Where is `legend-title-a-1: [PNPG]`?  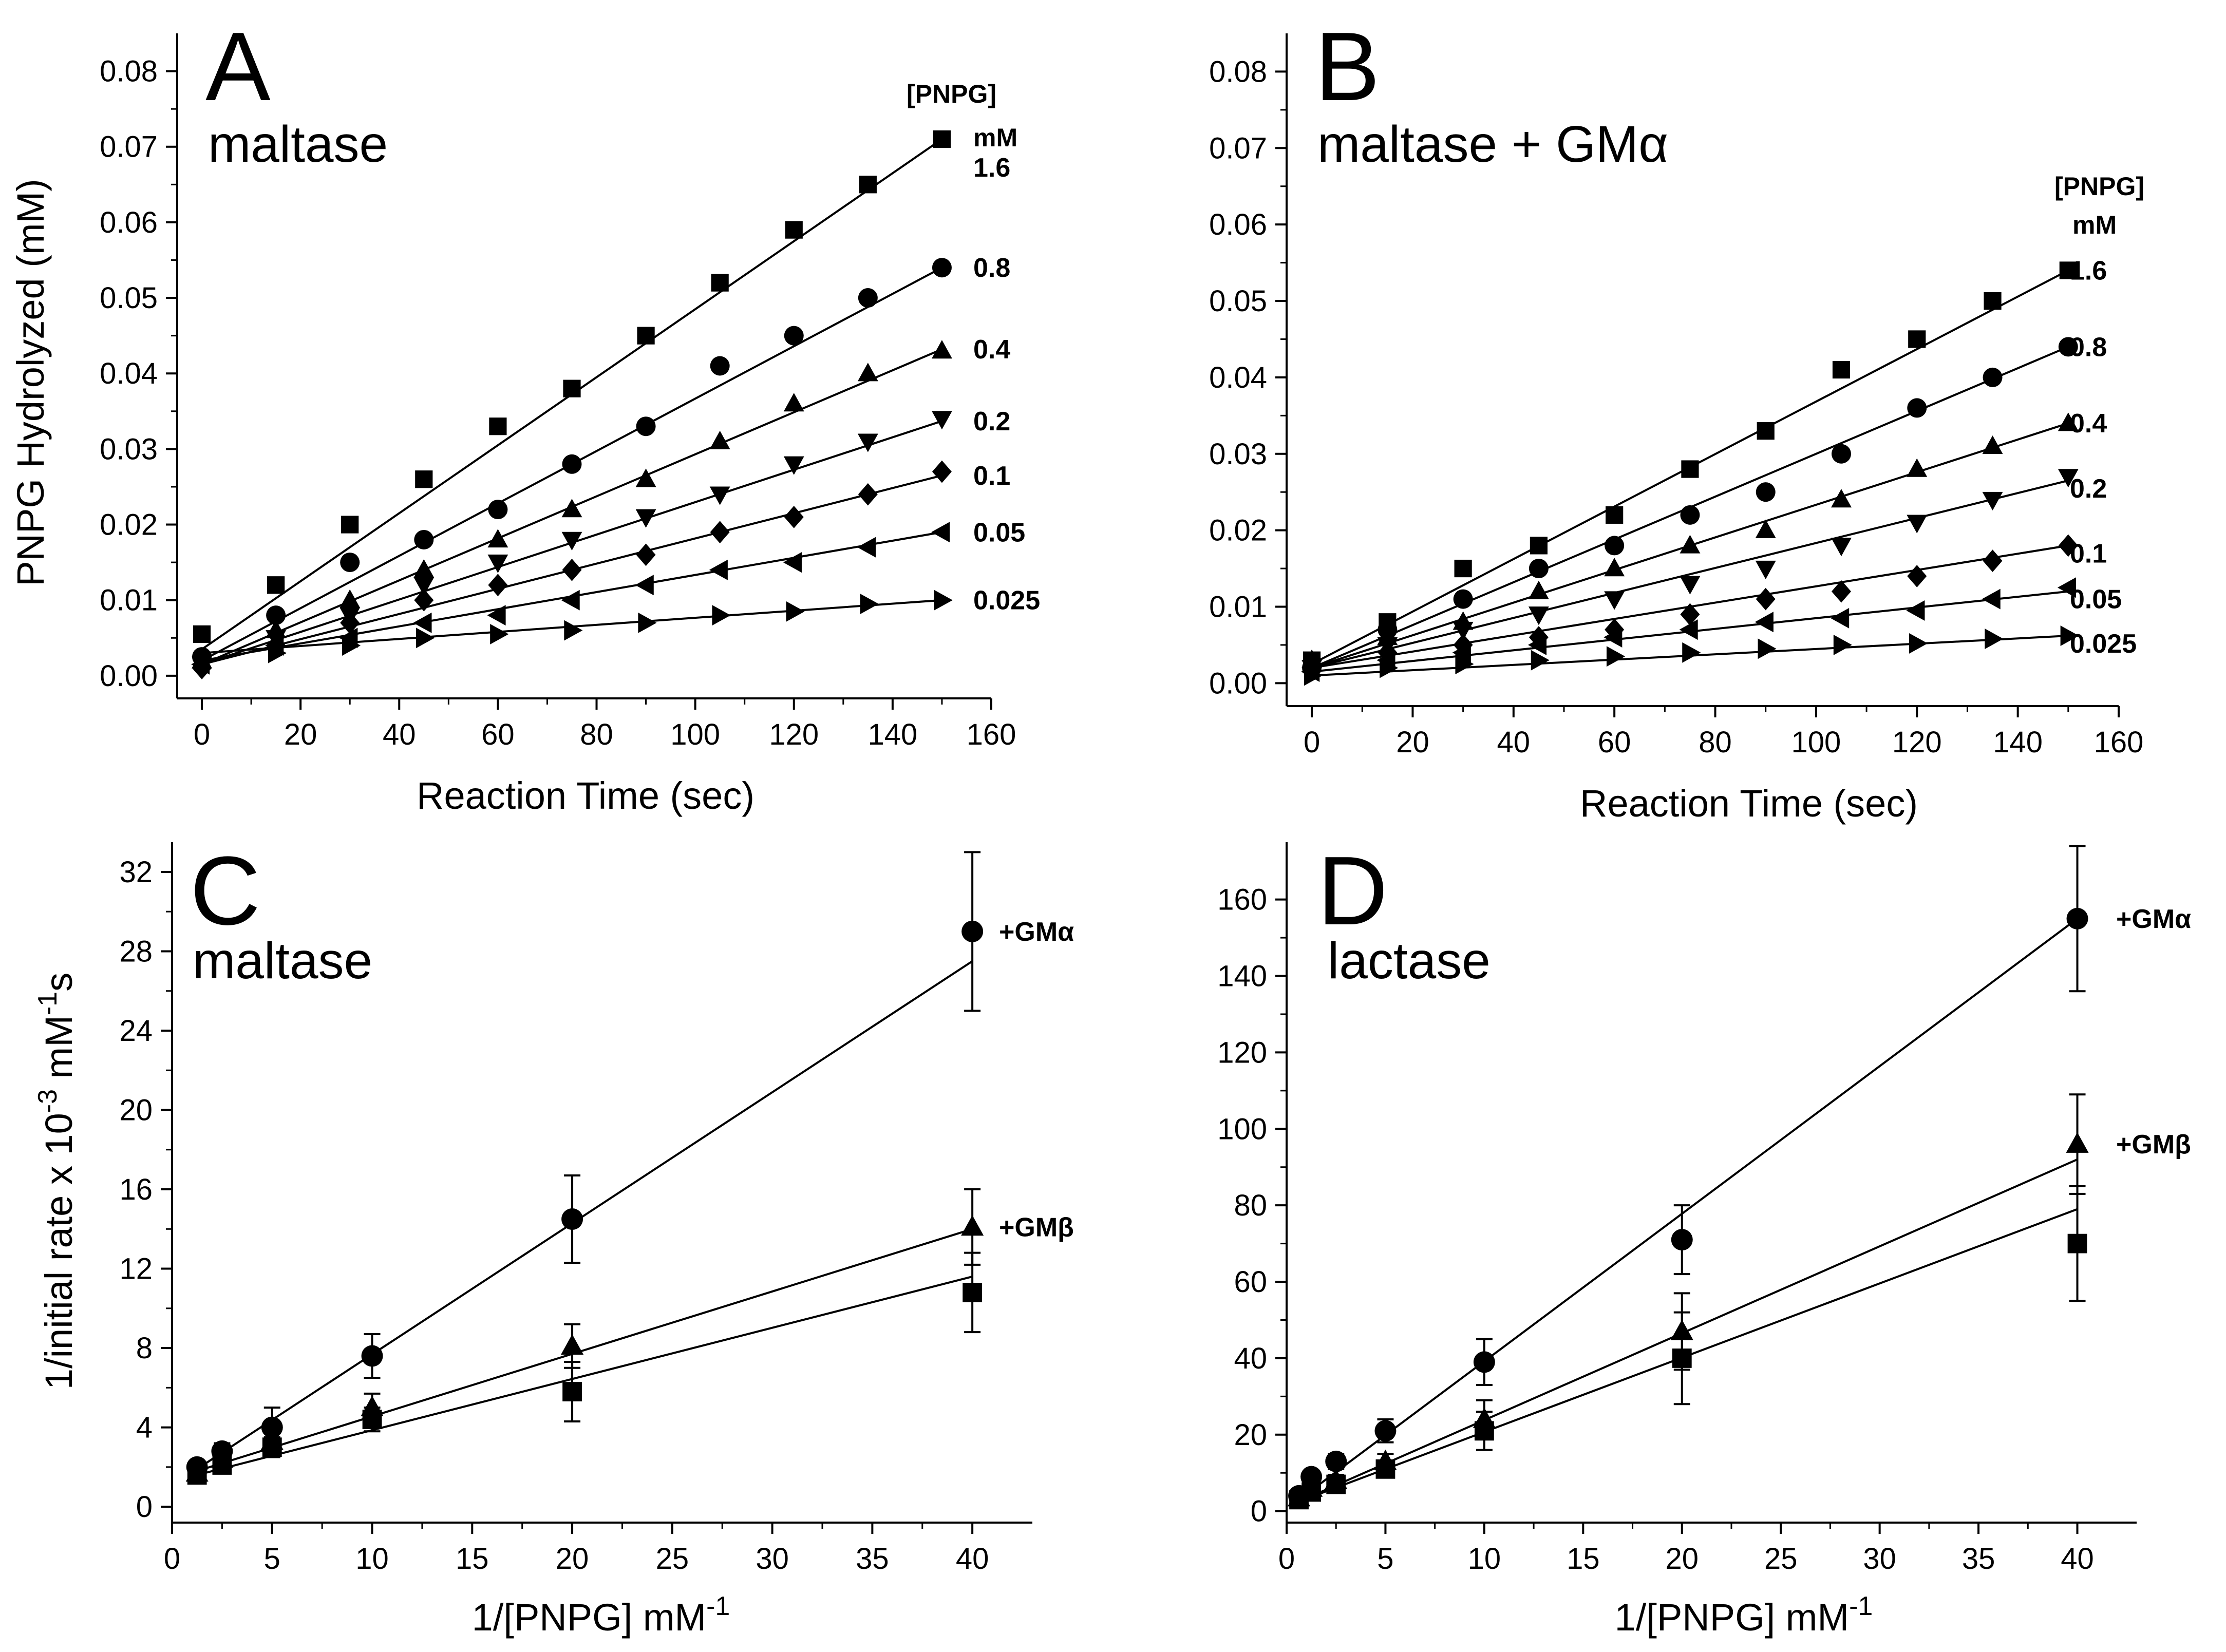 legend-title-a-1: [PNPG] is located at coordinates (951, 94).